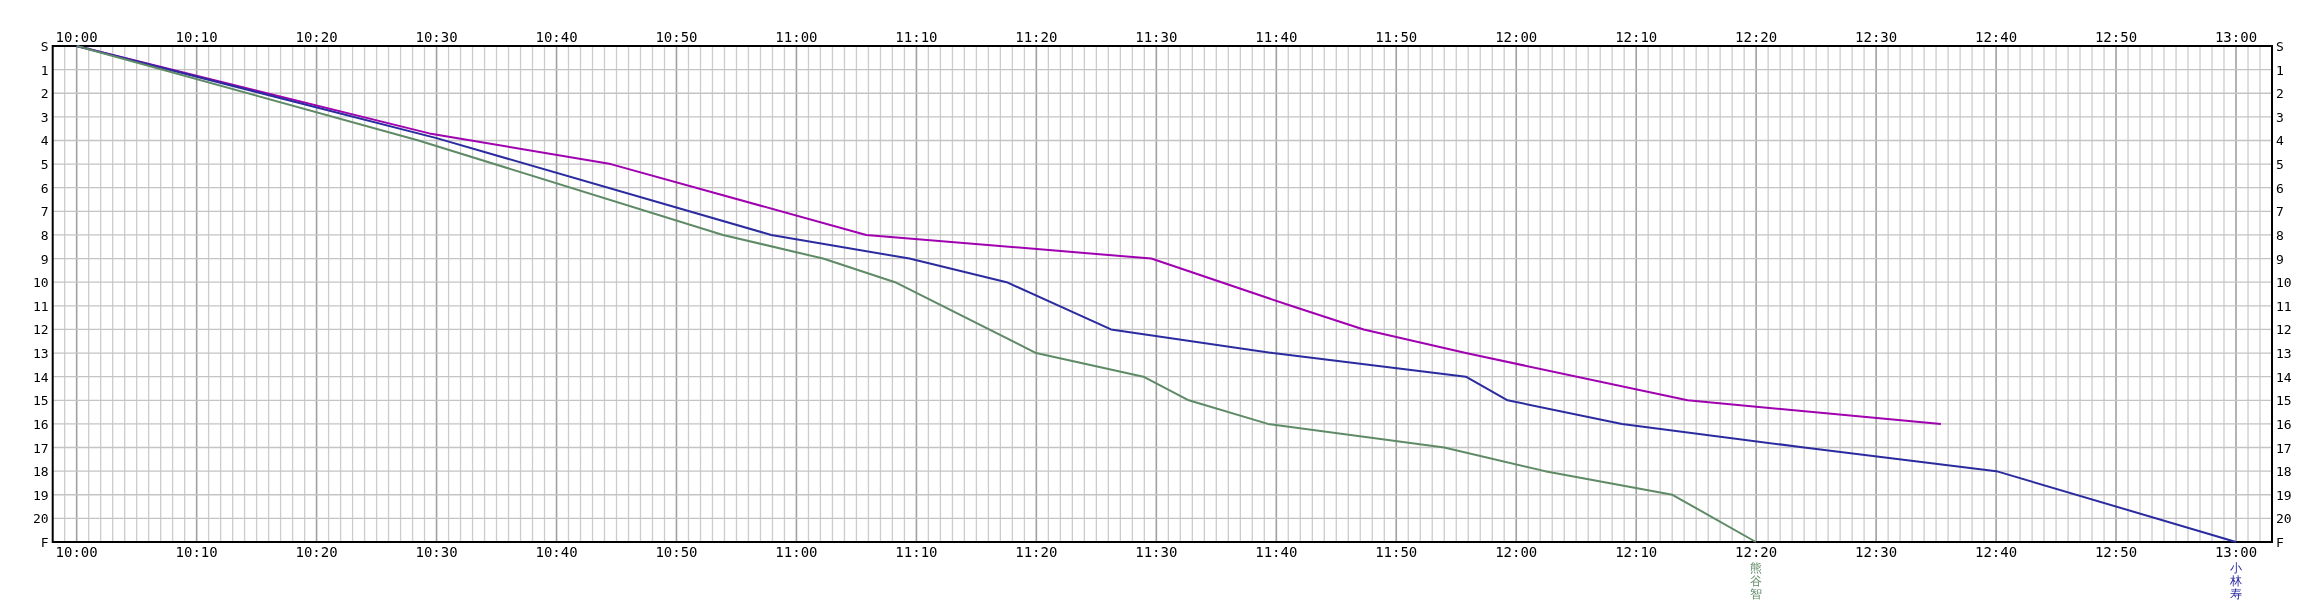  What do you see at coordinates (41, 401) in the screenshot?
I see `y-tick-label: 15` at bounding box center [41, 401].